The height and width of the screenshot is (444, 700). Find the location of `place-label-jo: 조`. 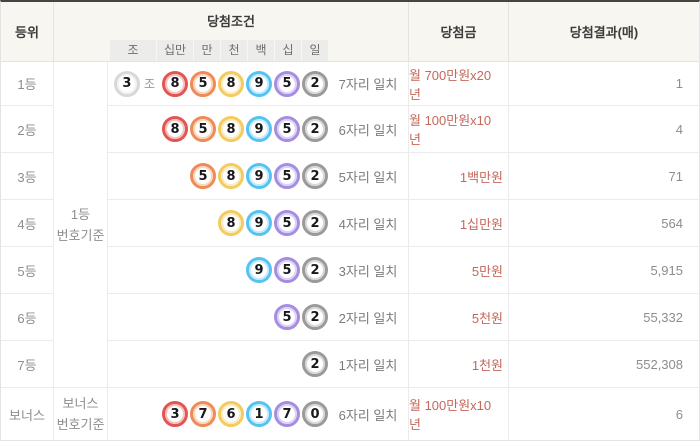

place-label-jo: 조 is located at coordinates (133, 50).